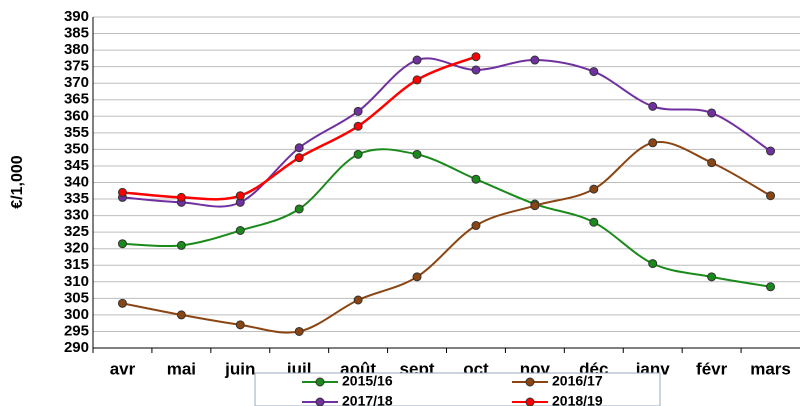 The width and height of the screenshot is (800, 406). What do you see at coordinates (76, 16) in the screenshot?
I see `y-tick-label: 390` at bounding box center [76, 16].